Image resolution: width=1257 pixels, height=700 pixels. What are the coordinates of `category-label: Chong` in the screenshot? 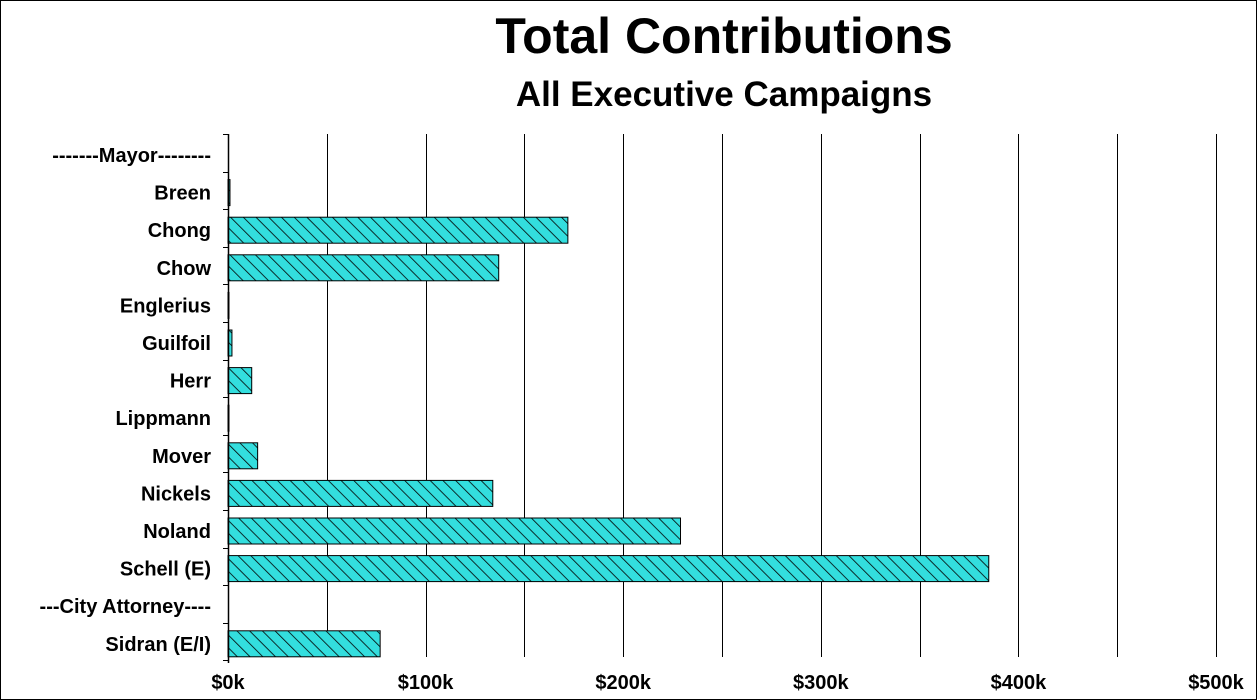 It's located at (179, 231).